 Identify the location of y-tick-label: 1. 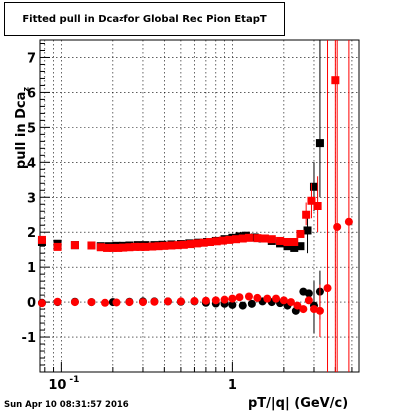
(31, 268).